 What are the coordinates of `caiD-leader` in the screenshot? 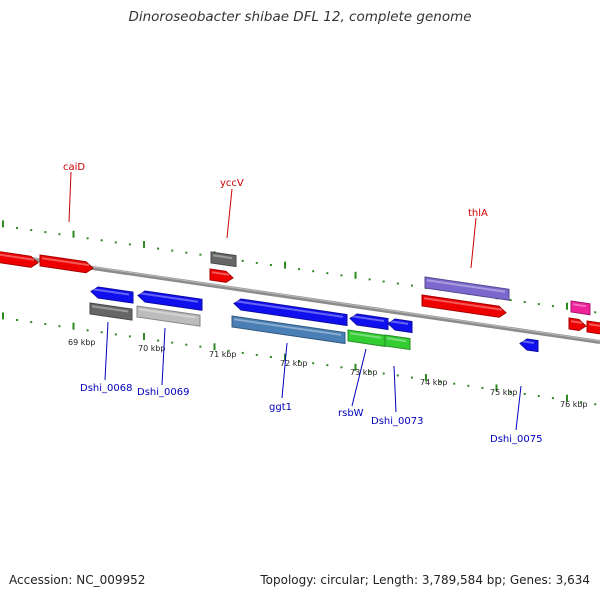 It's located at (70, 197).